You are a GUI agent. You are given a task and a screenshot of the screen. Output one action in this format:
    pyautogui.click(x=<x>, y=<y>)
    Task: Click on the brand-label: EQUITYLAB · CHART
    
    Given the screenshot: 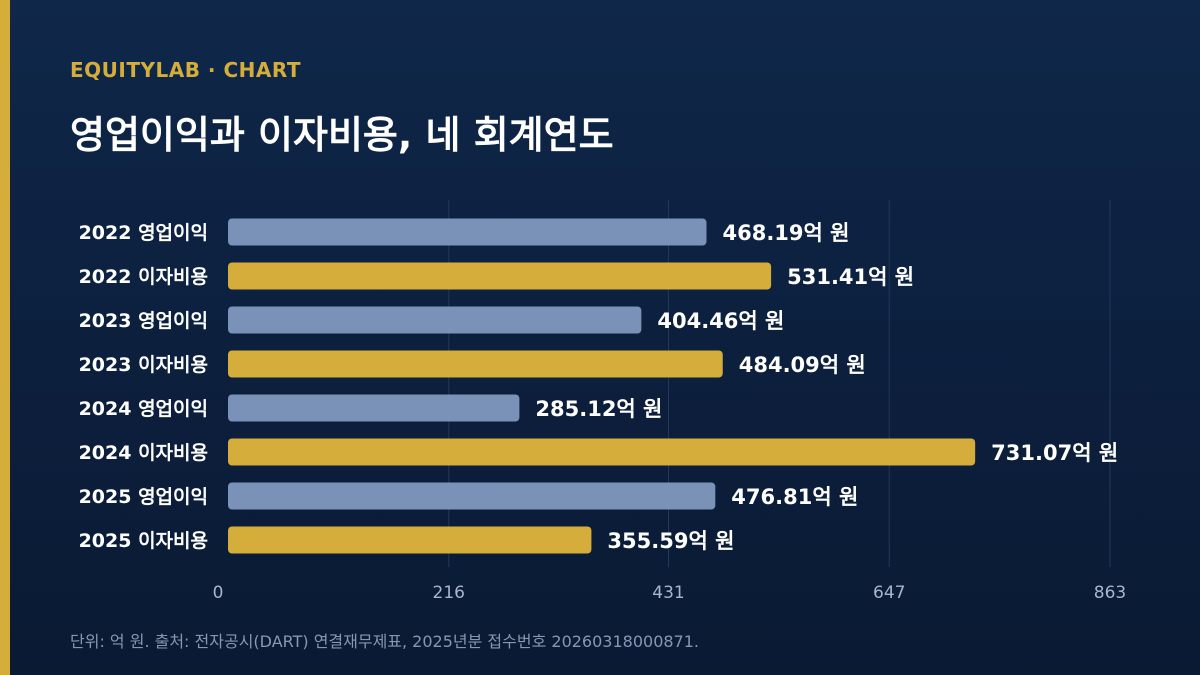 What is the action you would take?
    pyautogui.click(x=185, y=70)
    